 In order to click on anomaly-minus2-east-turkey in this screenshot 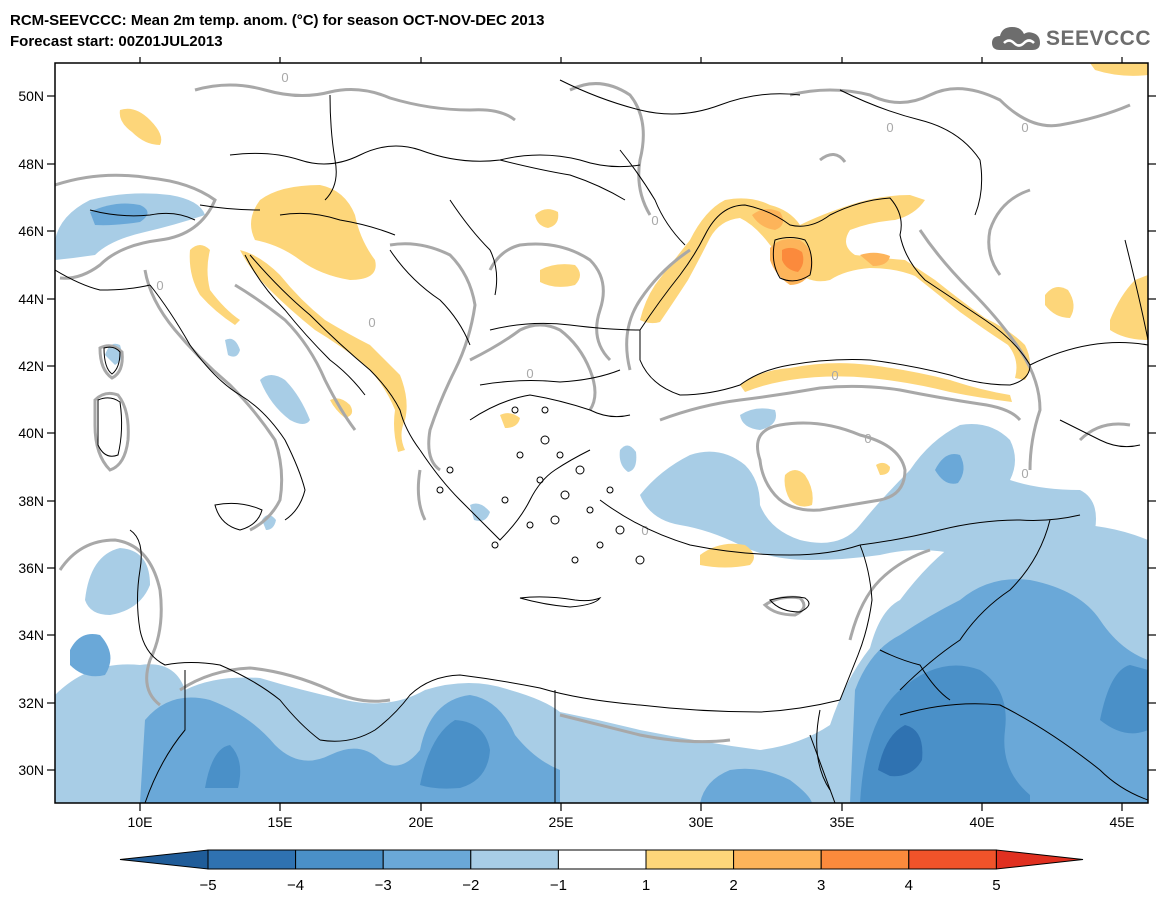, I will do `click(949, 469)`.